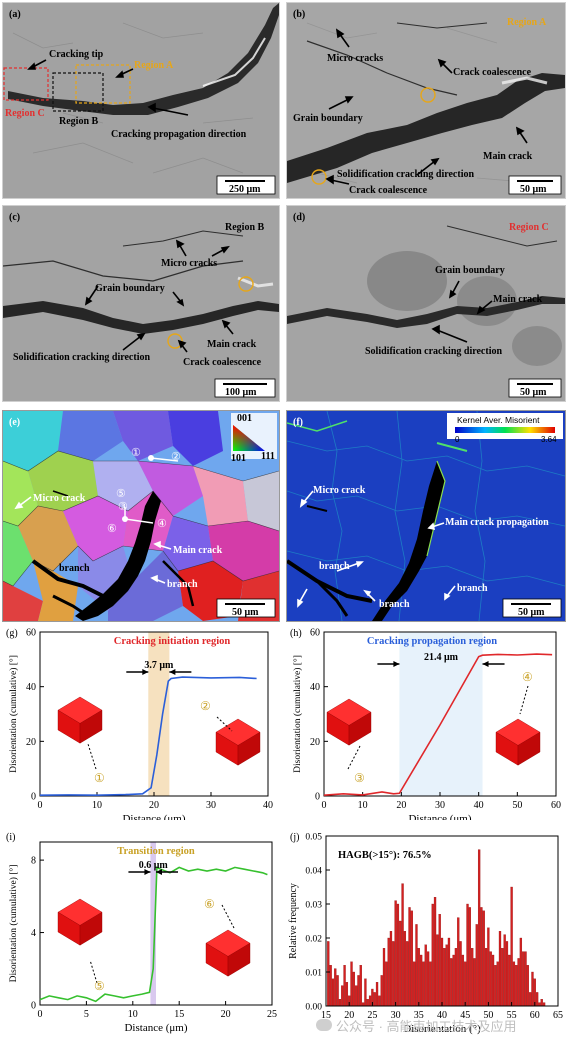  What do you see at coordinates (408, 541) in the screenshot?
I see `main-crack-shape-f` at bounding box center [408, 541].